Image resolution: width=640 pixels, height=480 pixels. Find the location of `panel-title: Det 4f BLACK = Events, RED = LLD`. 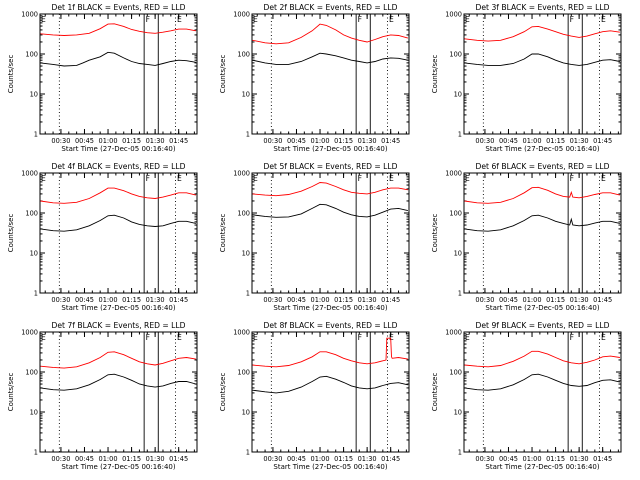

panel-title: Det 4f BLACK = Events, RED = LLD is located at coordinates (119, 166).